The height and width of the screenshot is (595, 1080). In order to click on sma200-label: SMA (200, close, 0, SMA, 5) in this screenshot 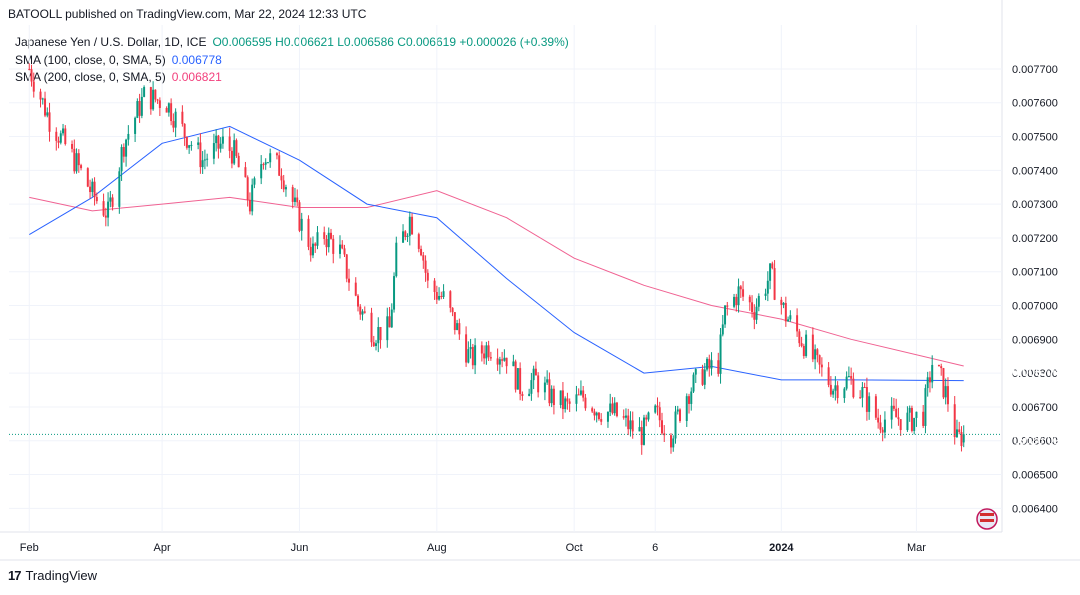, I will do `click(90, 77)`.